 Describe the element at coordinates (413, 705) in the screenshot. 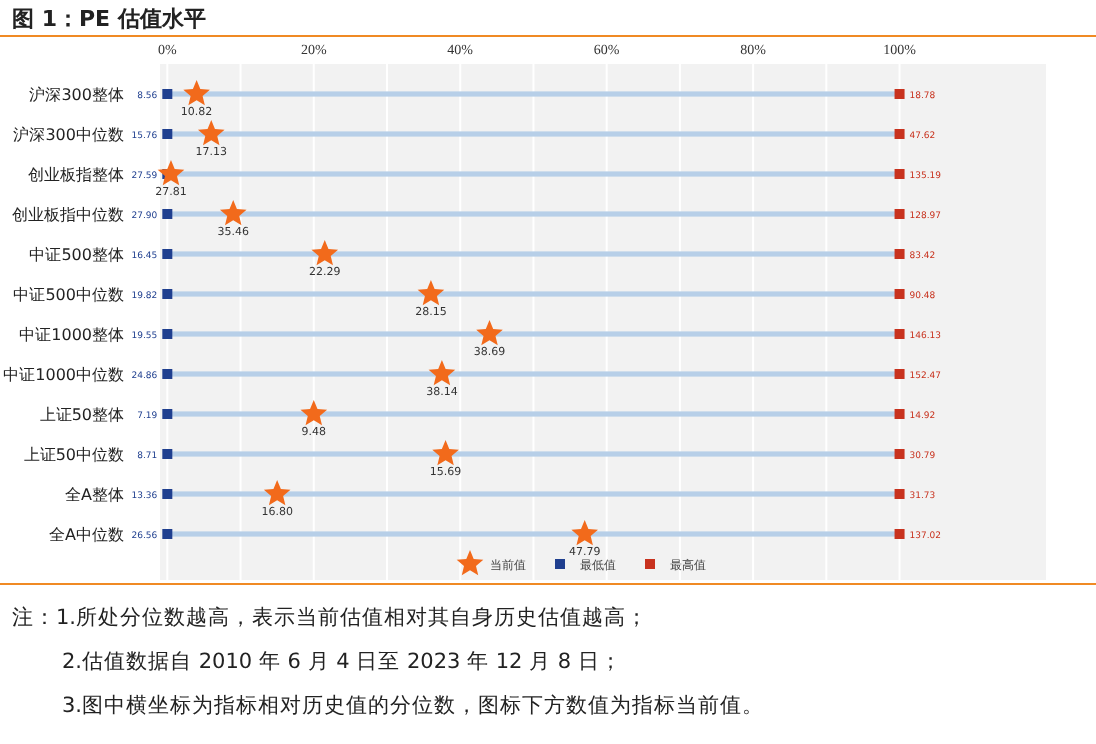

I see `text: 3.图中横坐标为指标相对历史值的分位数，图标下方数值为指标当前值。` at that location.